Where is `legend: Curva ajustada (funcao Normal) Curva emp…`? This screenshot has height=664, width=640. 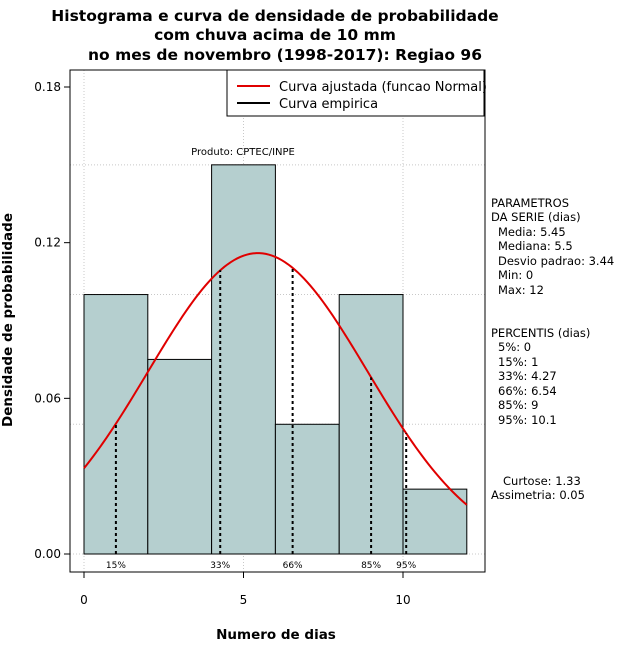
legend: Curva ajustada (funcao Normal) Curva emp… is located at coordinates (356, 93).